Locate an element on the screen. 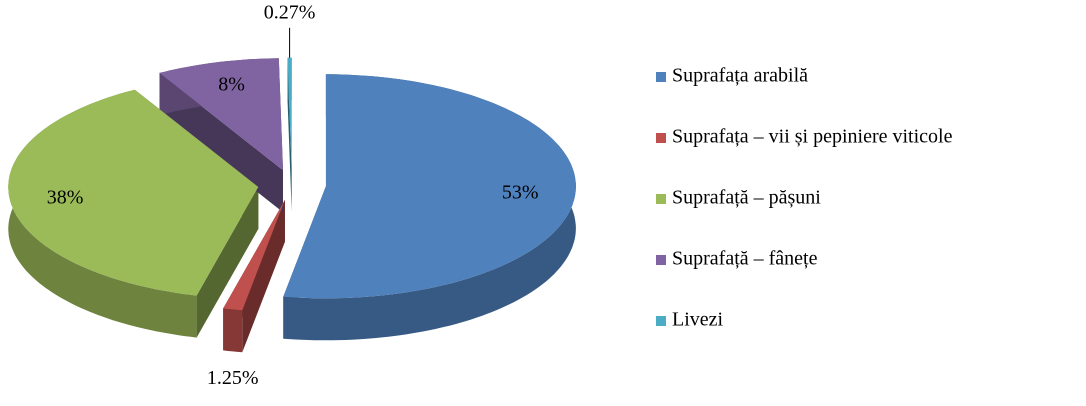 This screenshot has height=406, width=1086. slice-wall is located at coordinates (233, 330).